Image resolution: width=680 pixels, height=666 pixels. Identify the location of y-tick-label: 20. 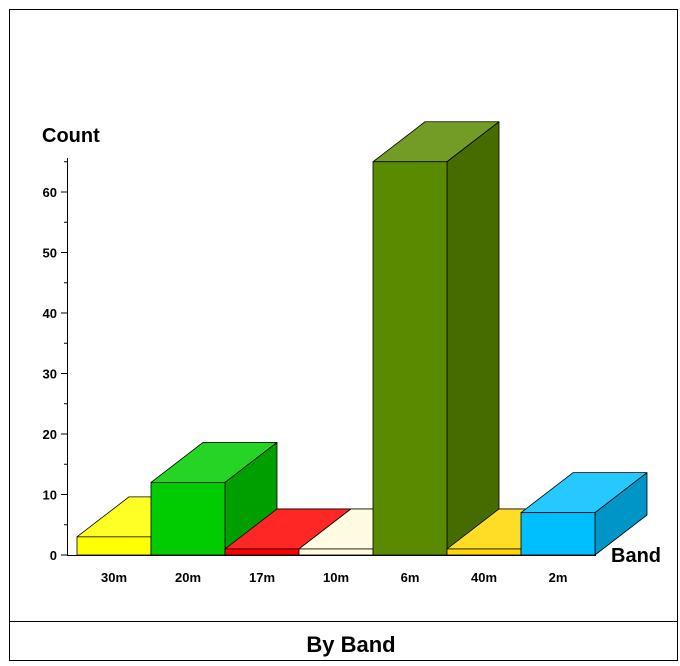
(50, 434).